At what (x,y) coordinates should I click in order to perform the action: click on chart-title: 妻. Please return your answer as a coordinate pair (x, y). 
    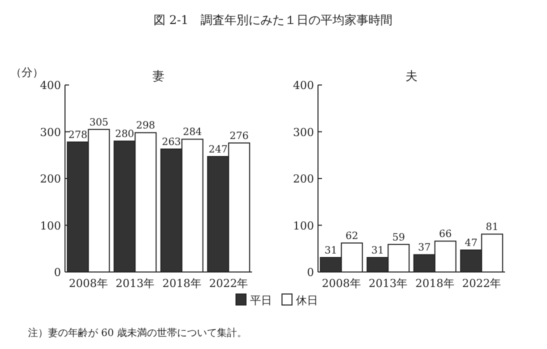
    Looking at the image, I should click on (158, 76).